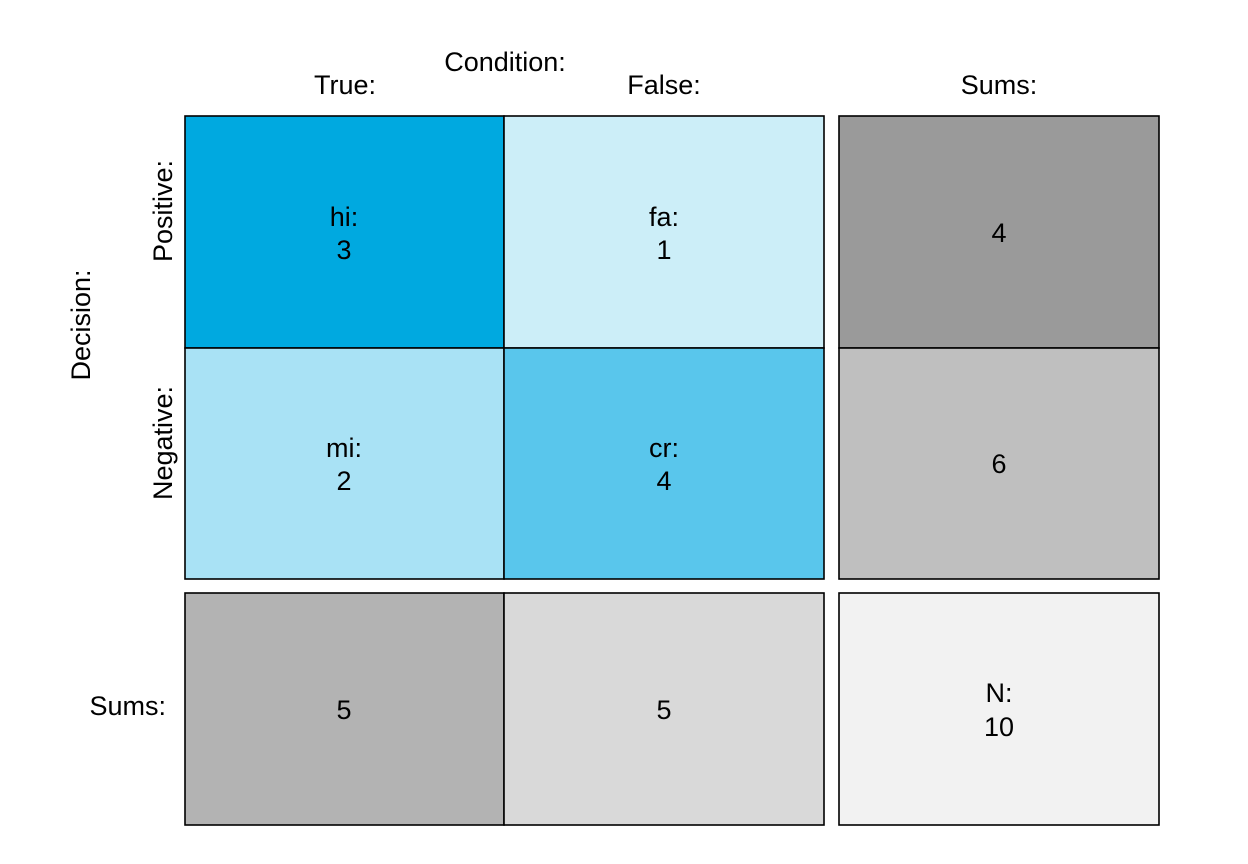 The image size is (1248, 864). I want to click on col-sum-true-value: 5, so click(343, 710).